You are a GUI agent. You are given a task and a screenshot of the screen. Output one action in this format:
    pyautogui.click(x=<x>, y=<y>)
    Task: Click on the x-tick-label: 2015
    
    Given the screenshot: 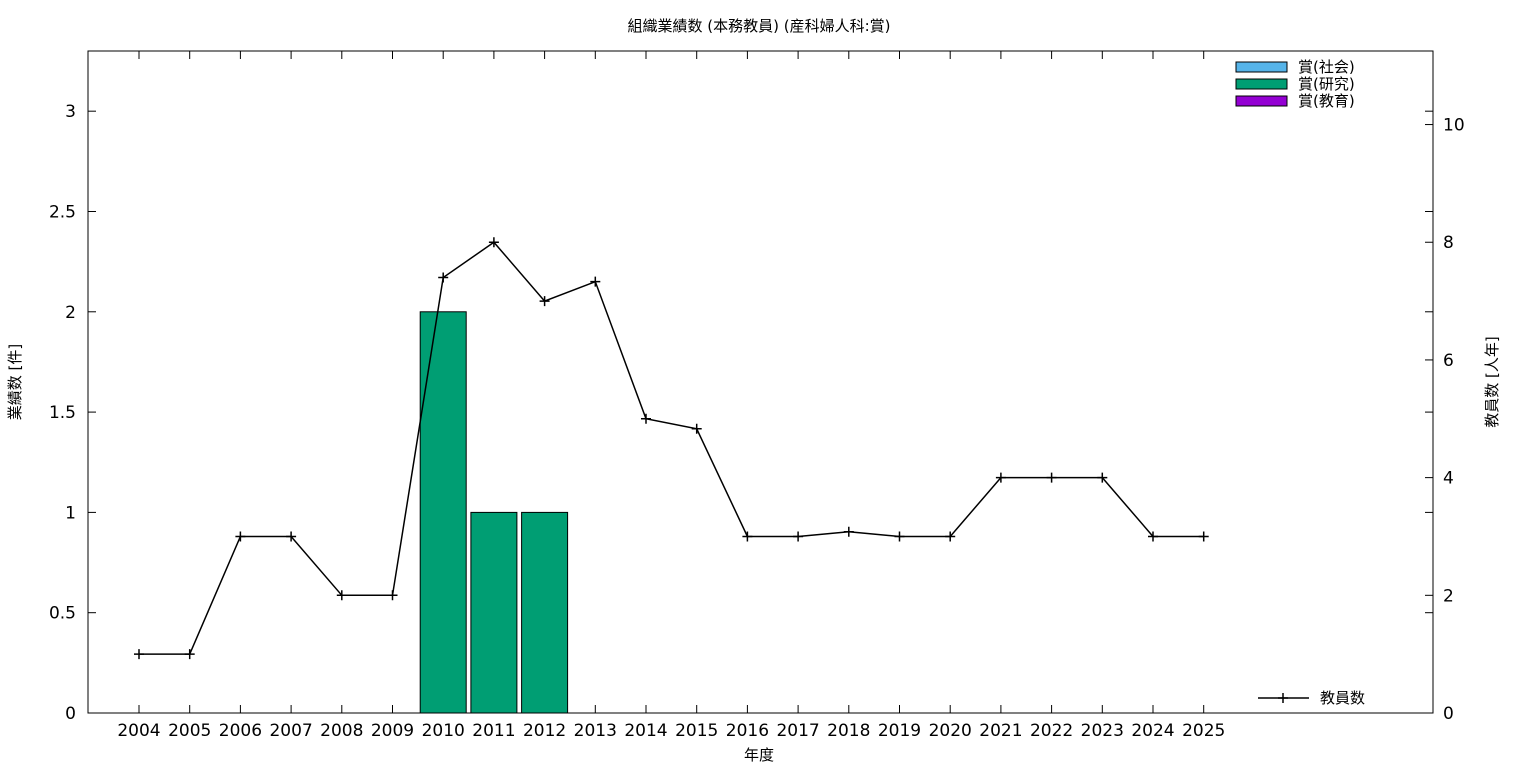 What is the action you would take?
    pyautogui.click(x=696, y=731)
    